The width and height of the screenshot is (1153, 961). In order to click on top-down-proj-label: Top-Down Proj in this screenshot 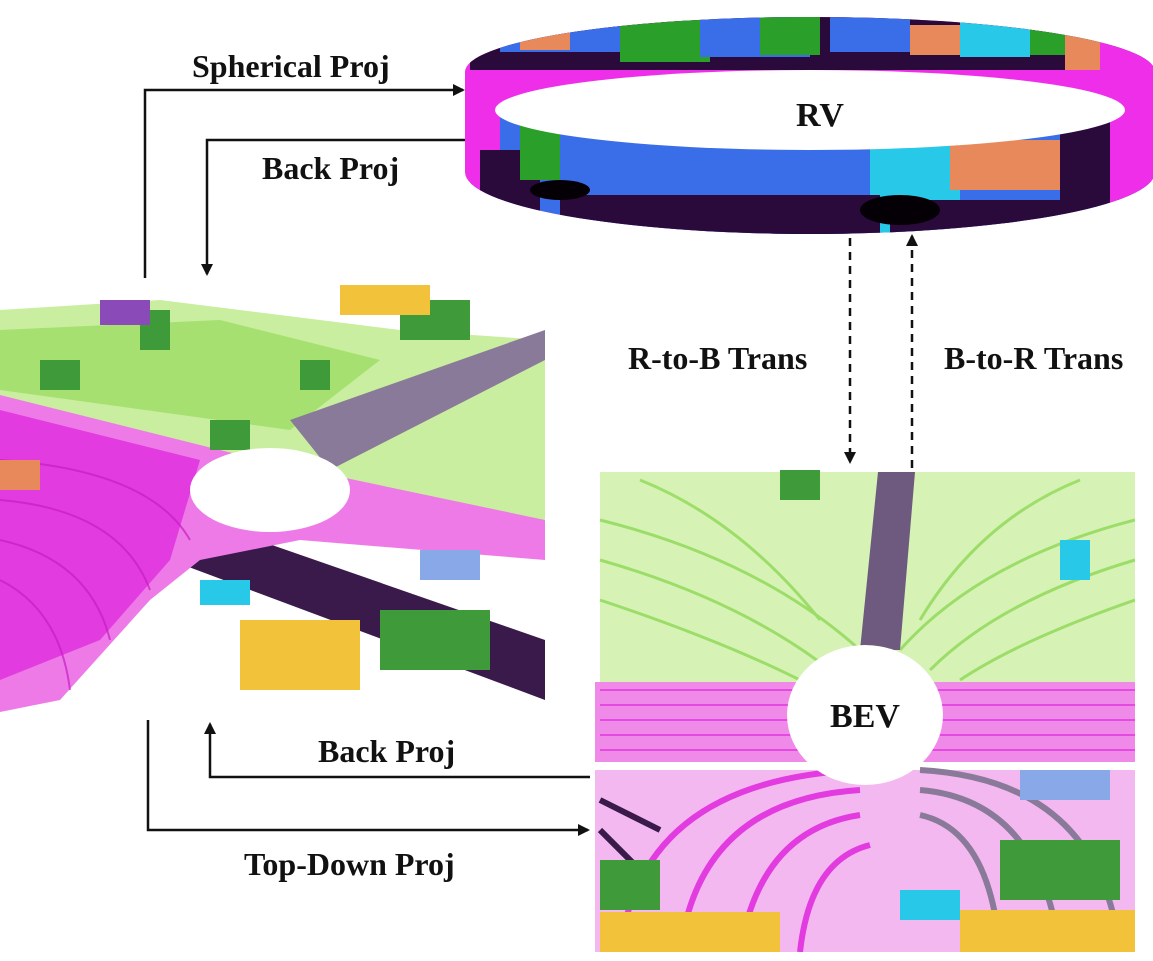, I will do `click(349, 864)`.